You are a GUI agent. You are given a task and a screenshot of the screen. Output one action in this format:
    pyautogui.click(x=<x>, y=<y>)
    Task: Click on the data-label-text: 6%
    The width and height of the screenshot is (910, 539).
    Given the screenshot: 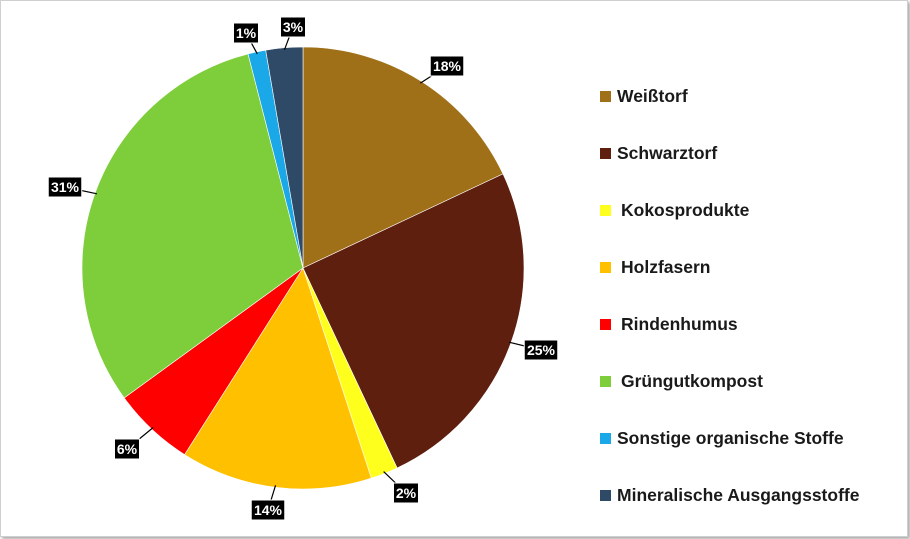 What is the action you would take?
    pyautogui.click(x=127, y=449)
    